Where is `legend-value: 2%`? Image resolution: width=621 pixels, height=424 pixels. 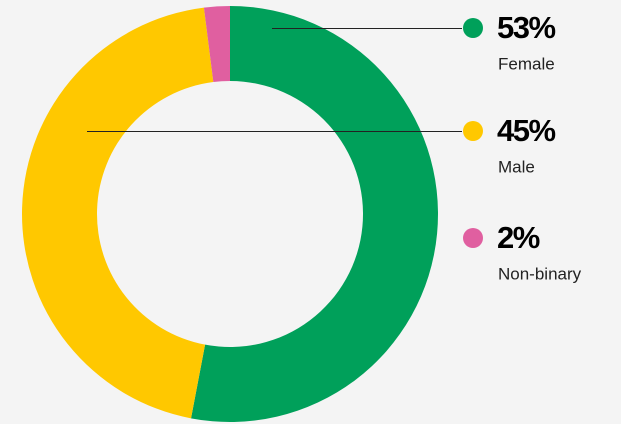
legend-value: 2% is located at coordinates (518, 237).